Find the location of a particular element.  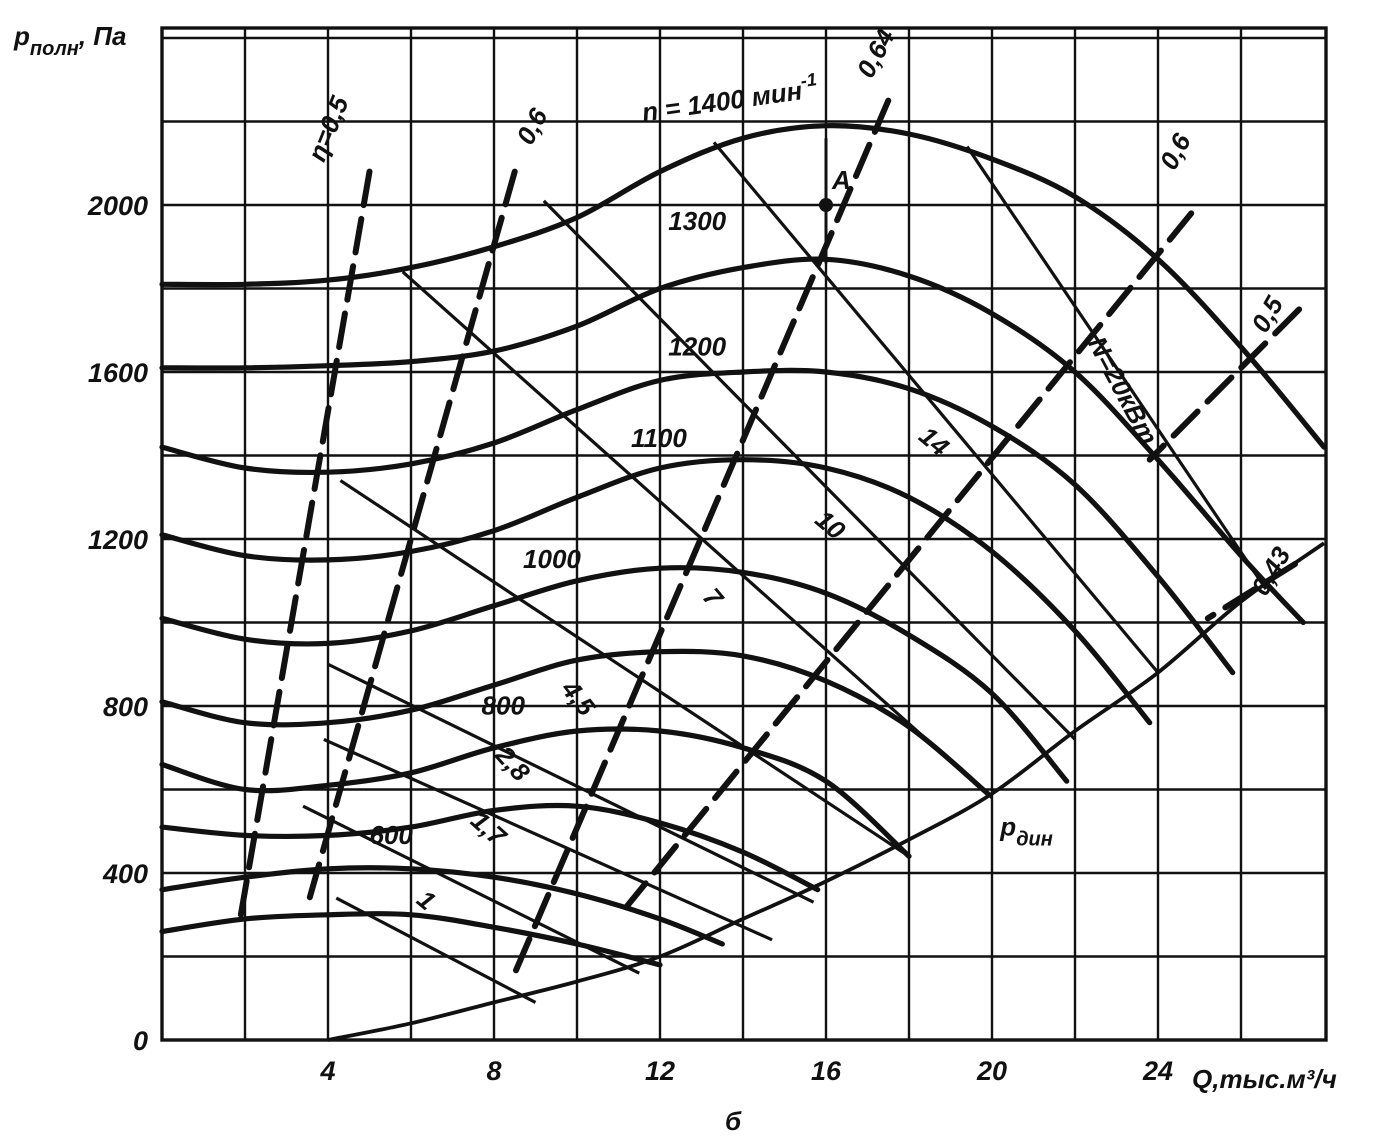

efficiency-line-label: 0,5 is located at coordinates (1267, 314).